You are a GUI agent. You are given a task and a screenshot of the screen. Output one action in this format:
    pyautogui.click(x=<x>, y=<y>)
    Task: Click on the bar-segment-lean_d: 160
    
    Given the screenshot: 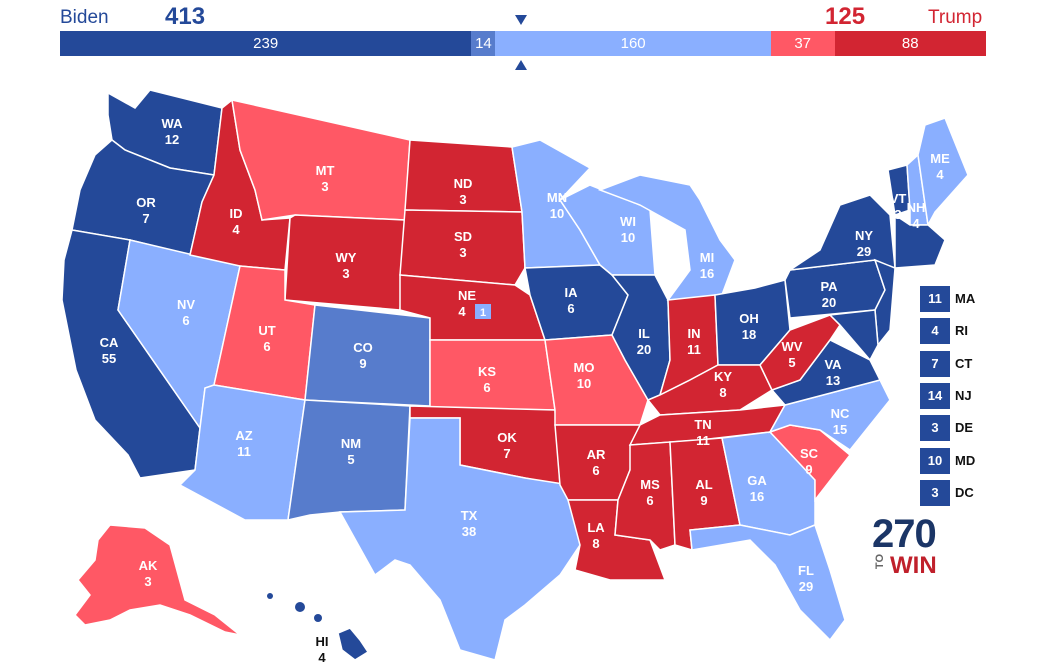 What is the action you would take?
    pyautogui.click(x=633, y=43)
    